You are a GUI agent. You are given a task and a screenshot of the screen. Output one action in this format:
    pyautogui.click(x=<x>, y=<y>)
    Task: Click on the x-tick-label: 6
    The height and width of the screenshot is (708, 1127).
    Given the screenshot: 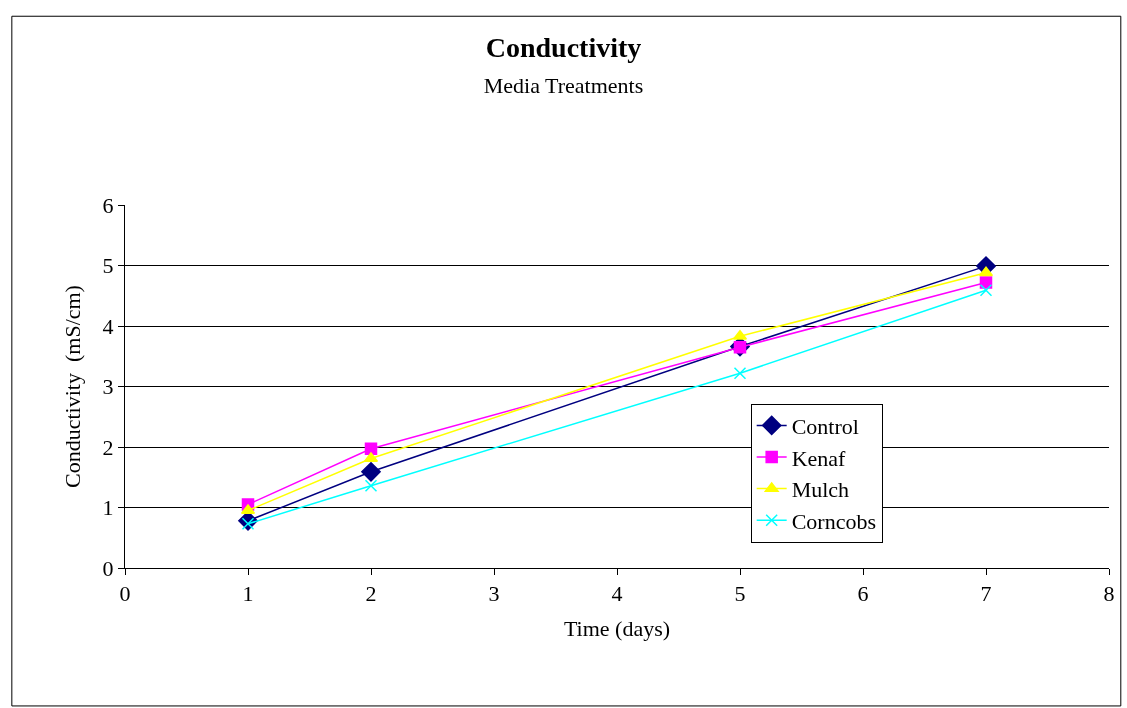 What is the action you would take?
    pyautogui.click(x=863, y=594)
    